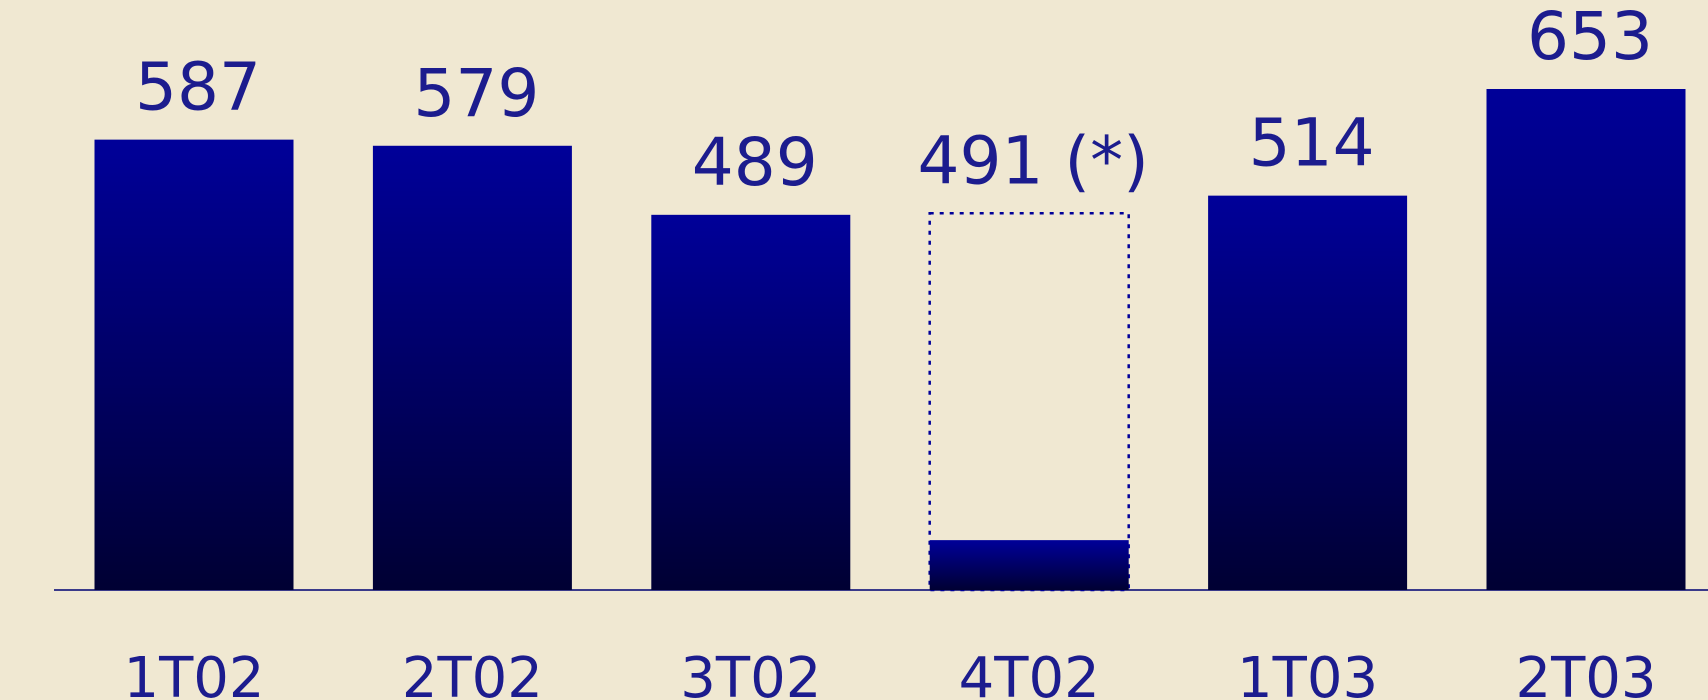 Image resolution: width=1708 pixels, height=700 pixels. I want to click on bar-partial, so click(1029, 565).